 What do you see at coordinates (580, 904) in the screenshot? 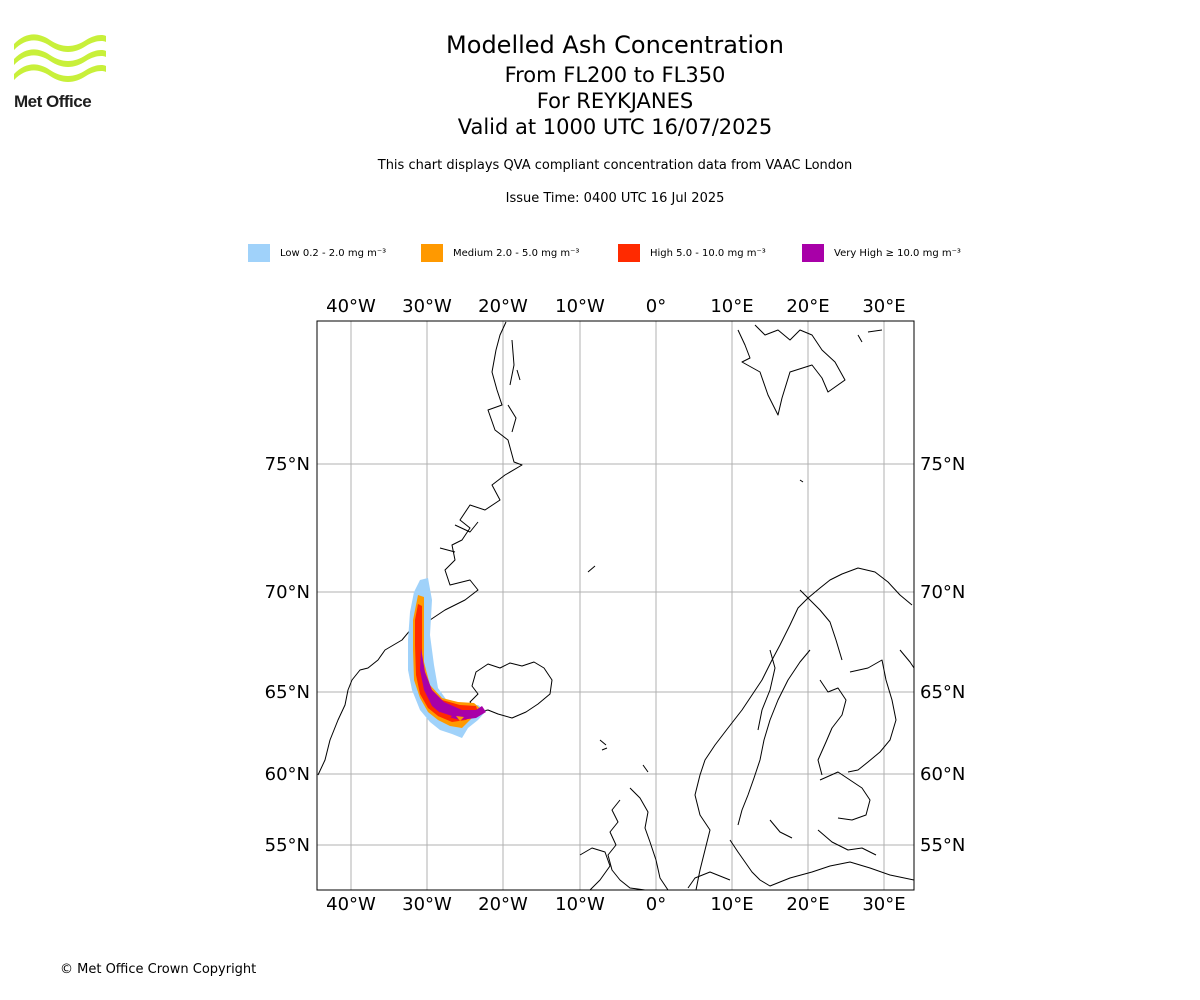
I see `lon-tick-bottom: 10°W` at bounding box center [580, 904].